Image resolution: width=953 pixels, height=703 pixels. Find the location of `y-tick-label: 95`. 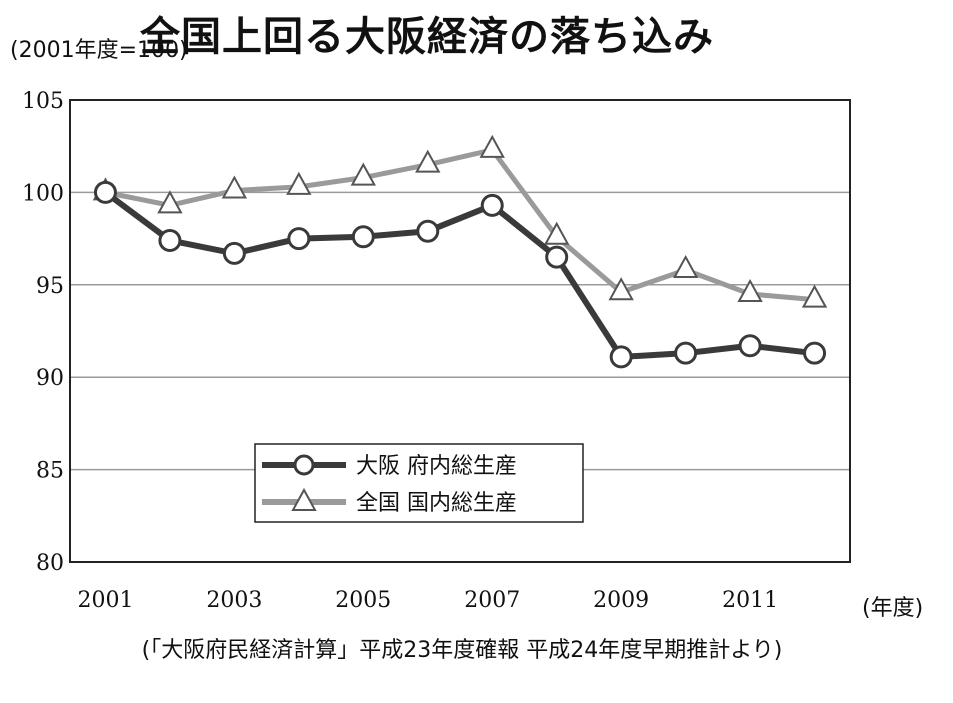

y-tick-label: 95 is located at coordinates (50, 286).